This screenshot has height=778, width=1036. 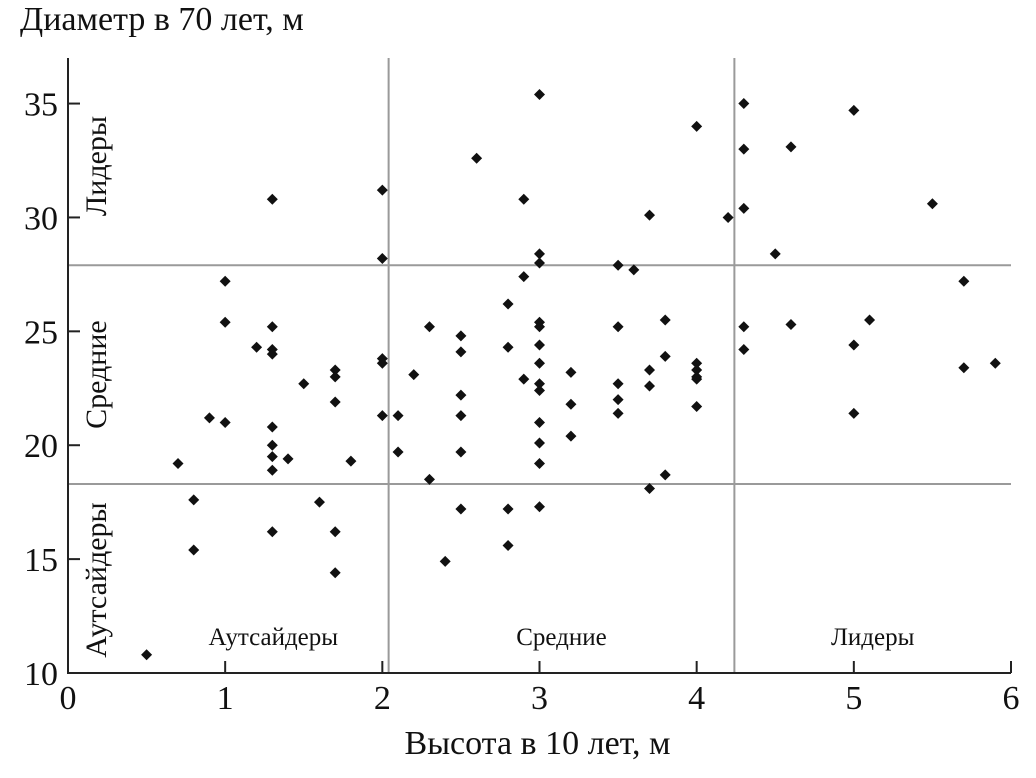 What do you see at coordinates (225, 698) in the screenshot?
I see `x-tick-label: 1` at bounding box center [225, 698].